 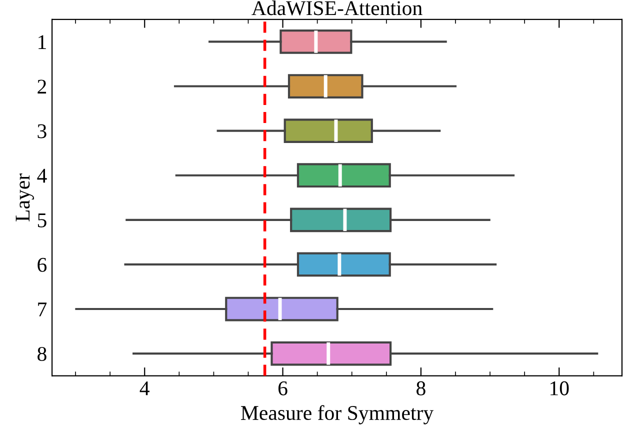 I want to click on x-tick-label: 8, so click(x=421, y=388).